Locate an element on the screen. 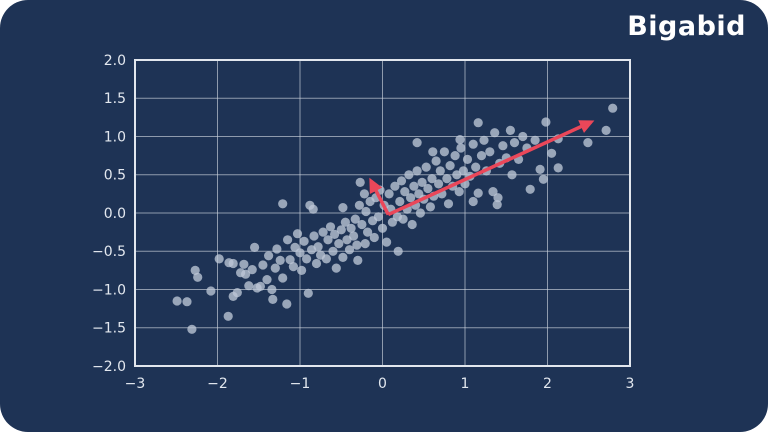 The height and width of the screenshot is (432, 768). principal-component-2-arrow is located at coordinates (379, 196).